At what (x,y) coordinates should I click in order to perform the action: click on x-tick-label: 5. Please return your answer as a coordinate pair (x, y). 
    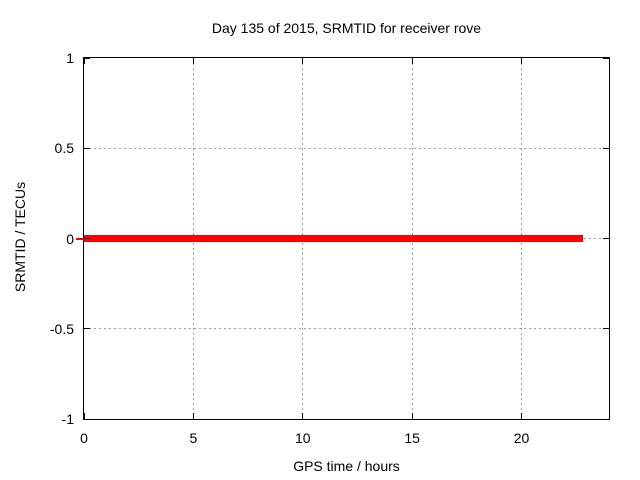
    Looking at the image, I should click on (193, 438).